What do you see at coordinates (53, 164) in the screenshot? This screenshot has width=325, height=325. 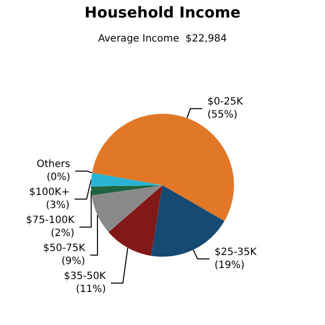 I see `category-label: Others` at bounding box center [53, 164].